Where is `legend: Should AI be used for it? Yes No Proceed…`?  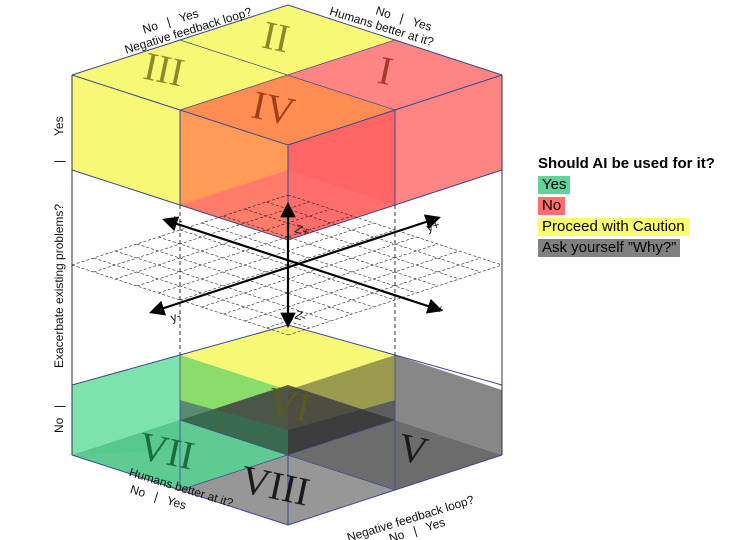
legend: Should AI be used for it? Yes No Proceed… is located at coordinates (626, 207).